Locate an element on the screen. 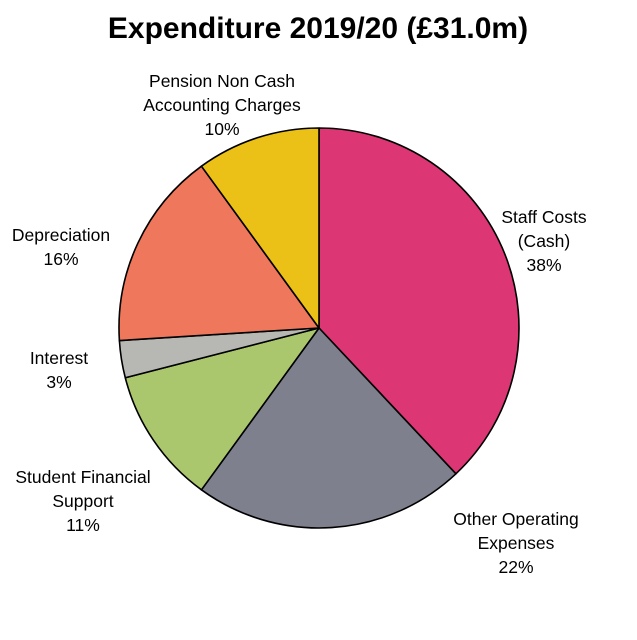  slice-label-line: Staff Costs is located at coordinates (544, 217).